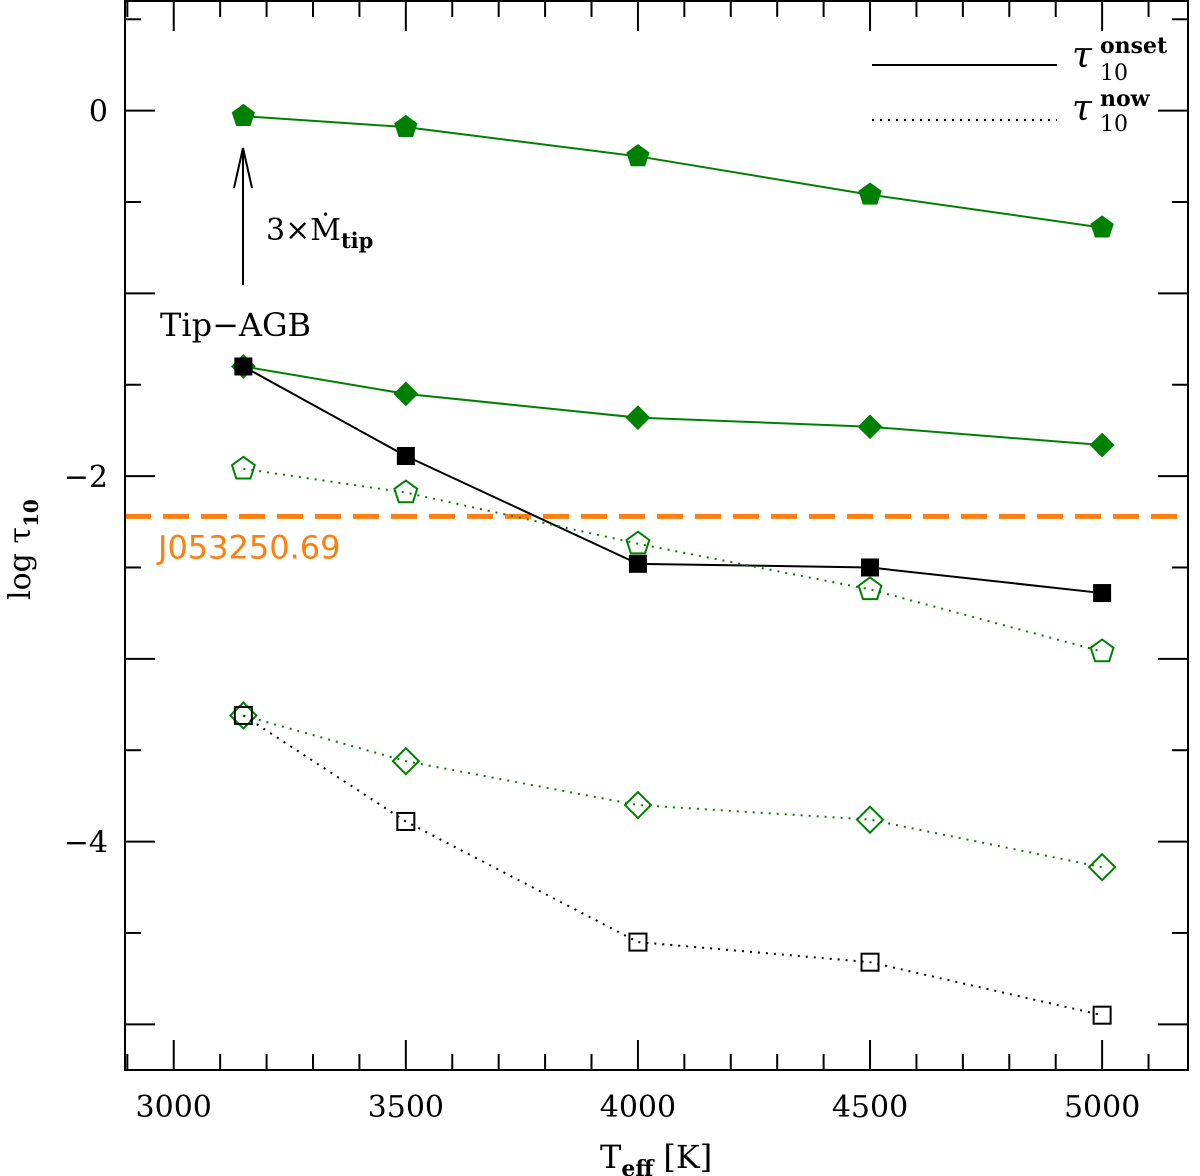  What do you see at coordinates (86, 477) in the screenshot?
I see `y-tick-label: −2` at bounding box center [86, 477].